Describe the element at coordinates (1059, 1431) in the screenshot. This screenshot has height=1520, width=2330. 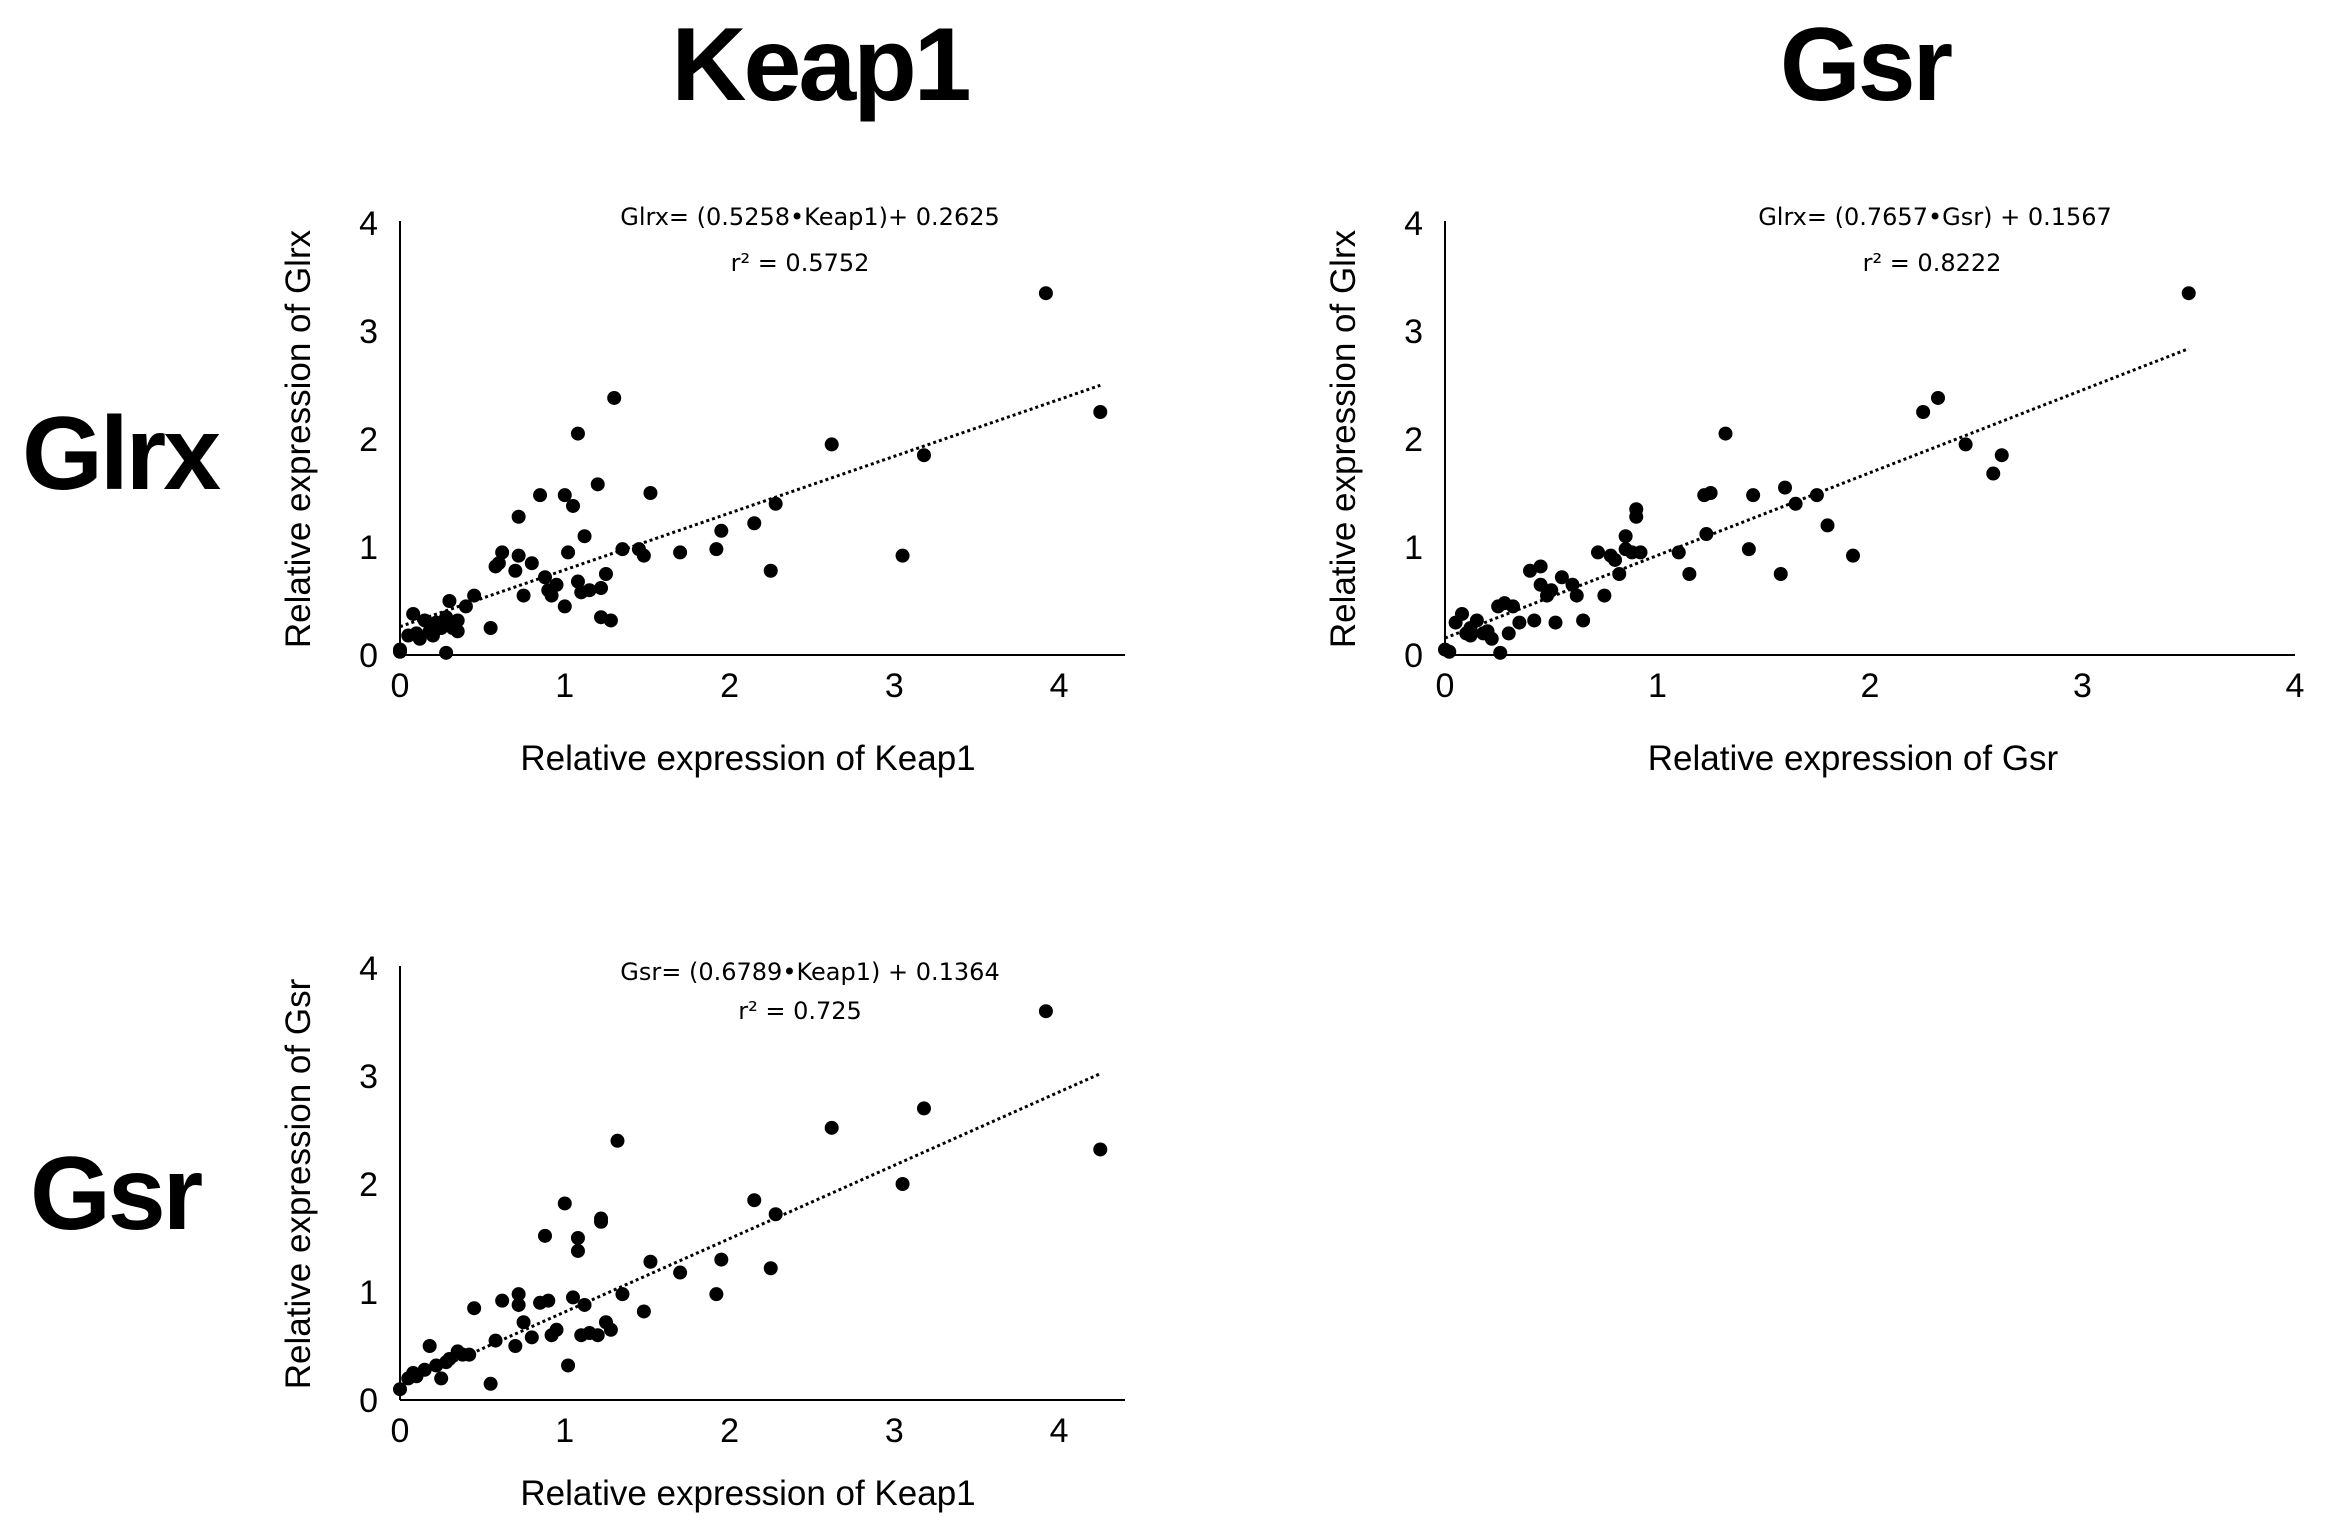
I see `x-tick-label: 4` at that location.